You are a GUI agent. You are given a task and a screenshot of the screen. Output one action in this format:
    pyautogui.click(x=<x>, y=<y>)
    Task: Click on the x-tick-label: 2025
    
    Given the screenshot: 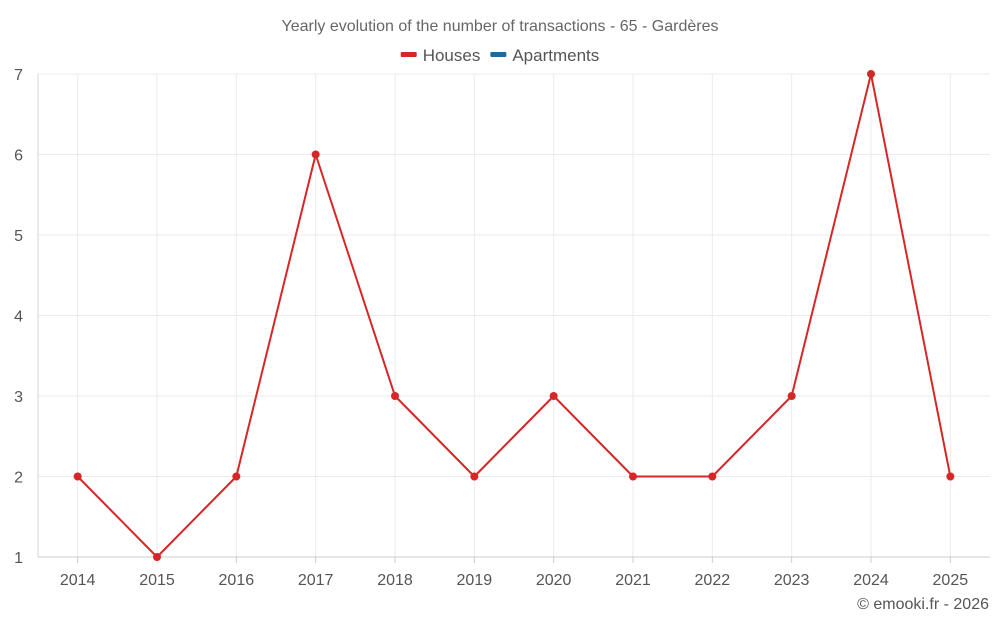 What is the action you would take?
    pyautogui.click(x=951, y=580)
    